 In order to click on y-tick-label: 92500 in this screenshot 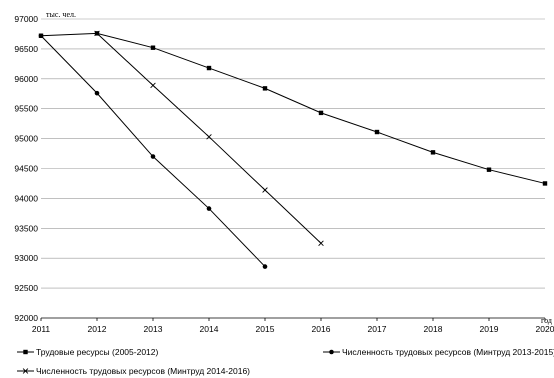, I will do `click(26, 288)`.